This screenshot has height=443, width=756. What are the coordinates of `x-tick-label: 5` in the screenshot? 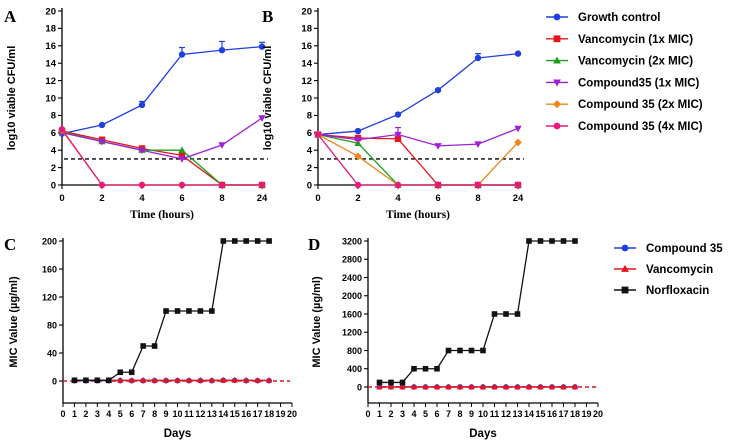 It's located at (120, 414).